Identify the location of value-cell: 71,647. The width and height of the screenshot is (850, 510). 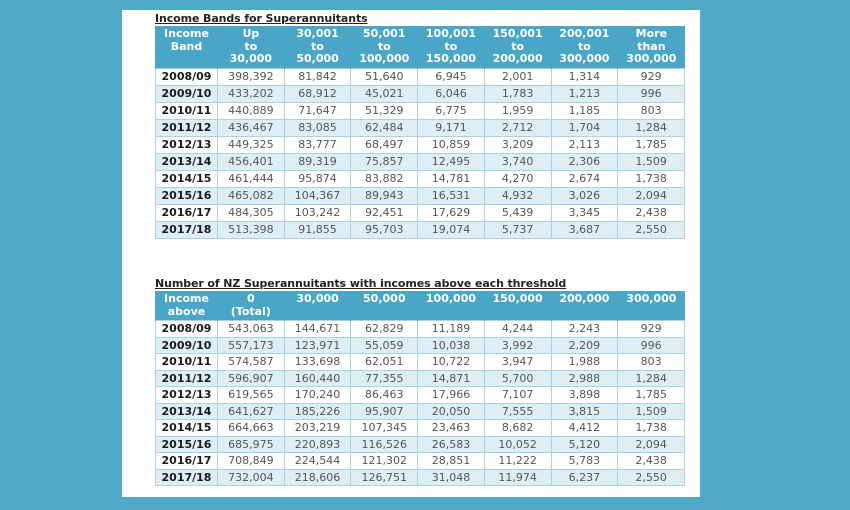
(317, 110).